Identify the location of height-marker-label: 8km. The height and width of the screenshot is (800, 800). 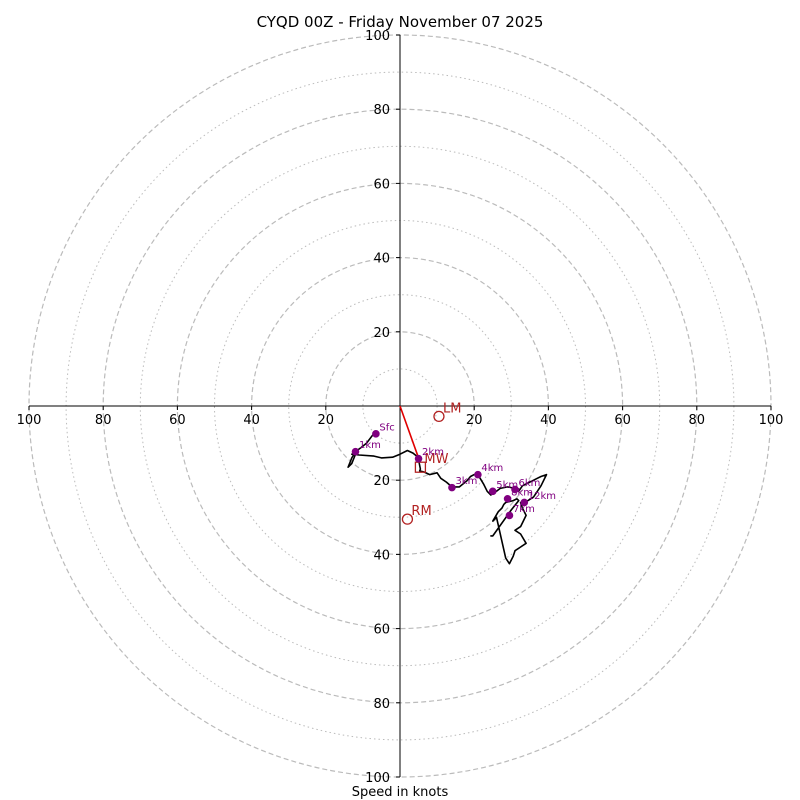
(522, 492).